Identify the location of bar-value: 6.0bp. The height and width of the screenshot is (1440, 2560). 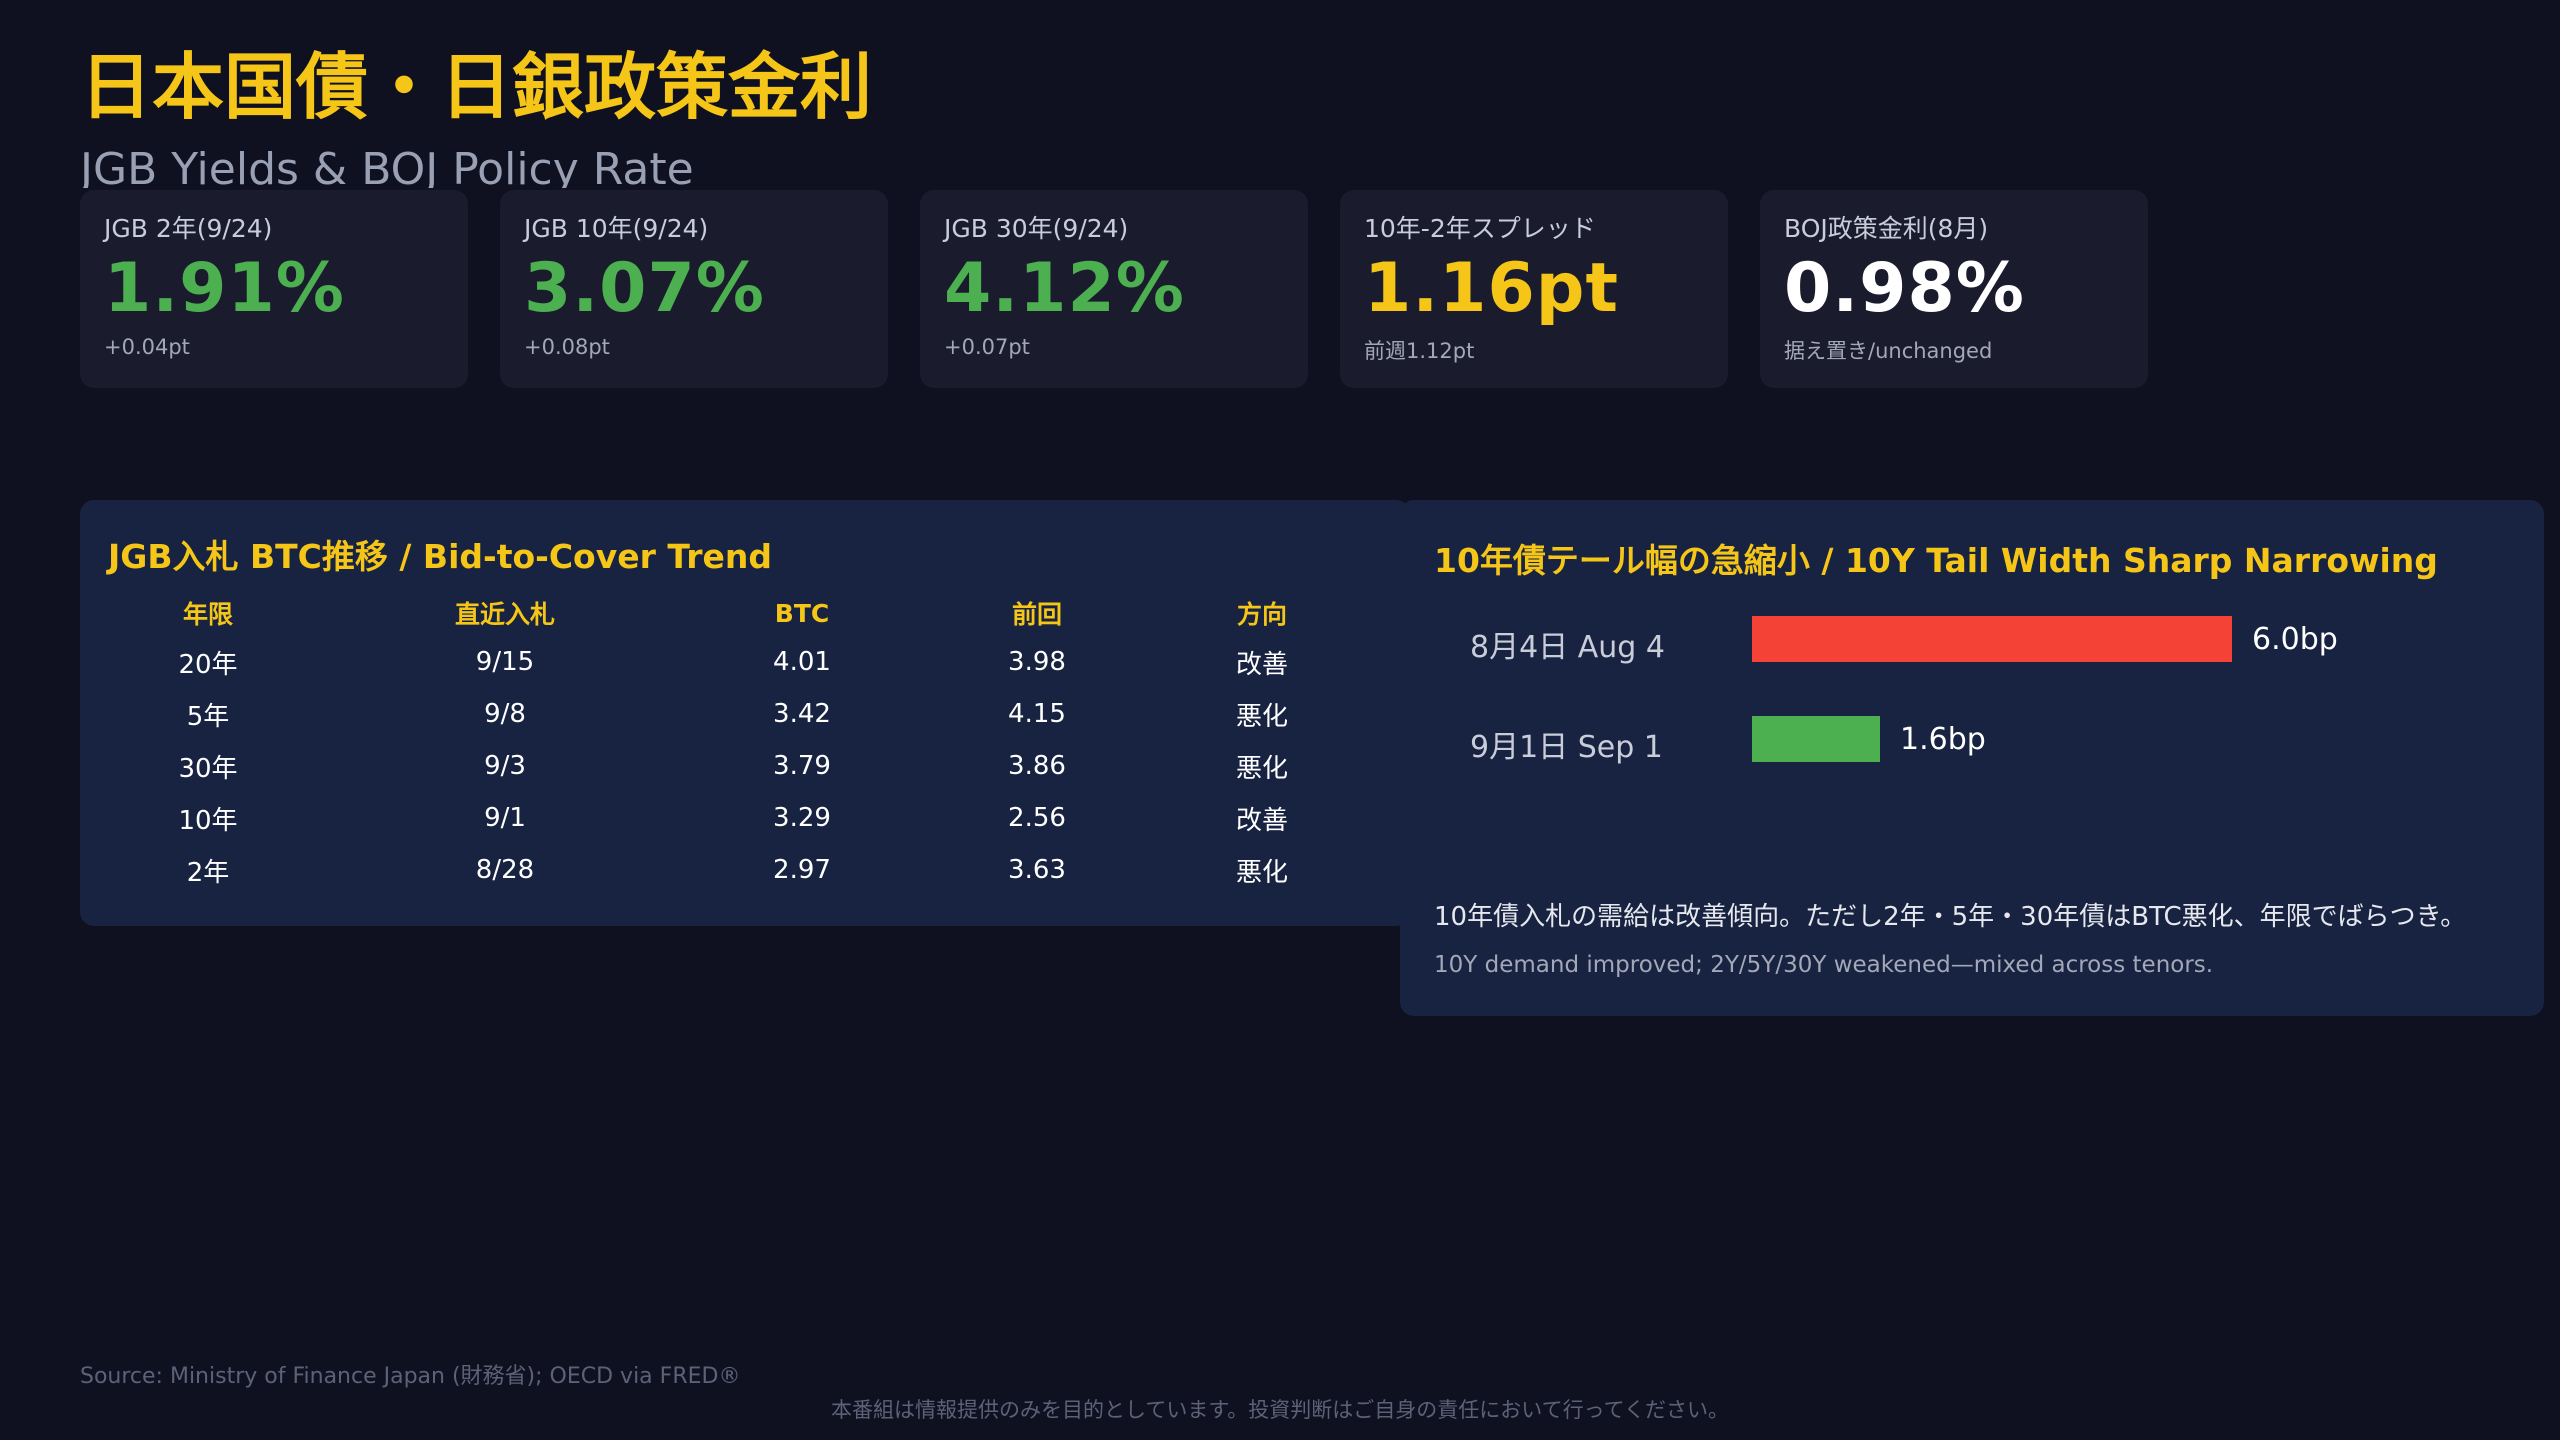
(2295, 639).